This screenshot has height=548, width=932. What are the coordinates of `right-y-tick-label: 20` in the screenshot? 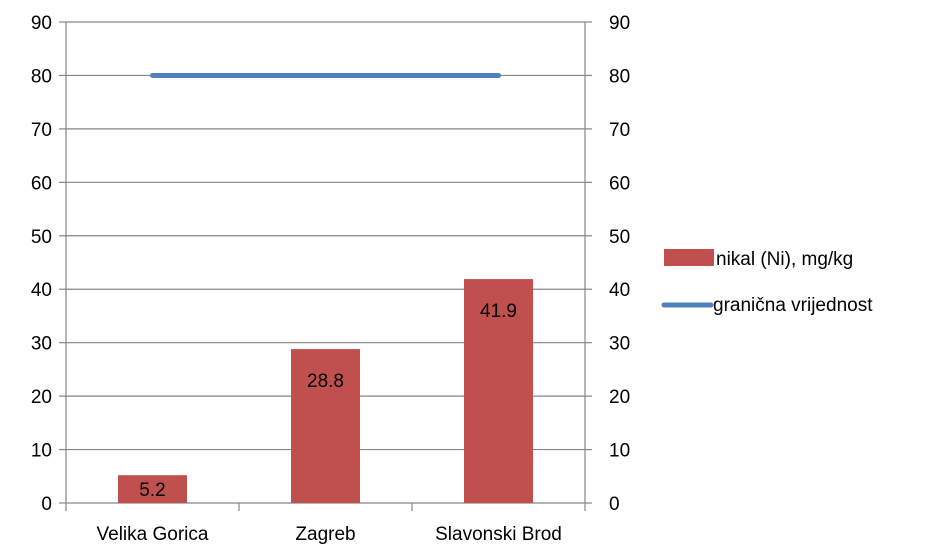 It's located at (619, 397).